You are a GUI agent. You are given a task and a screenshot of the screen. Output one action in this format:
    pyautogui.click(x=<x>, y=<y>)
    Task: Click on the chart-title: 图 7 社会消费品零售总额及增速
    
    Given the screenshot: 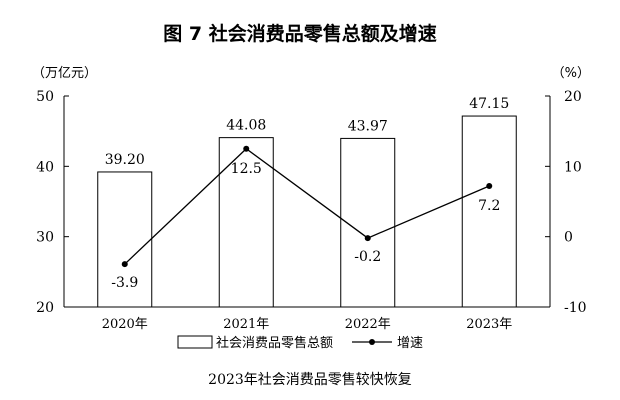 What is the action you would take?
    pyautogui.click(x=299, y=33)
    